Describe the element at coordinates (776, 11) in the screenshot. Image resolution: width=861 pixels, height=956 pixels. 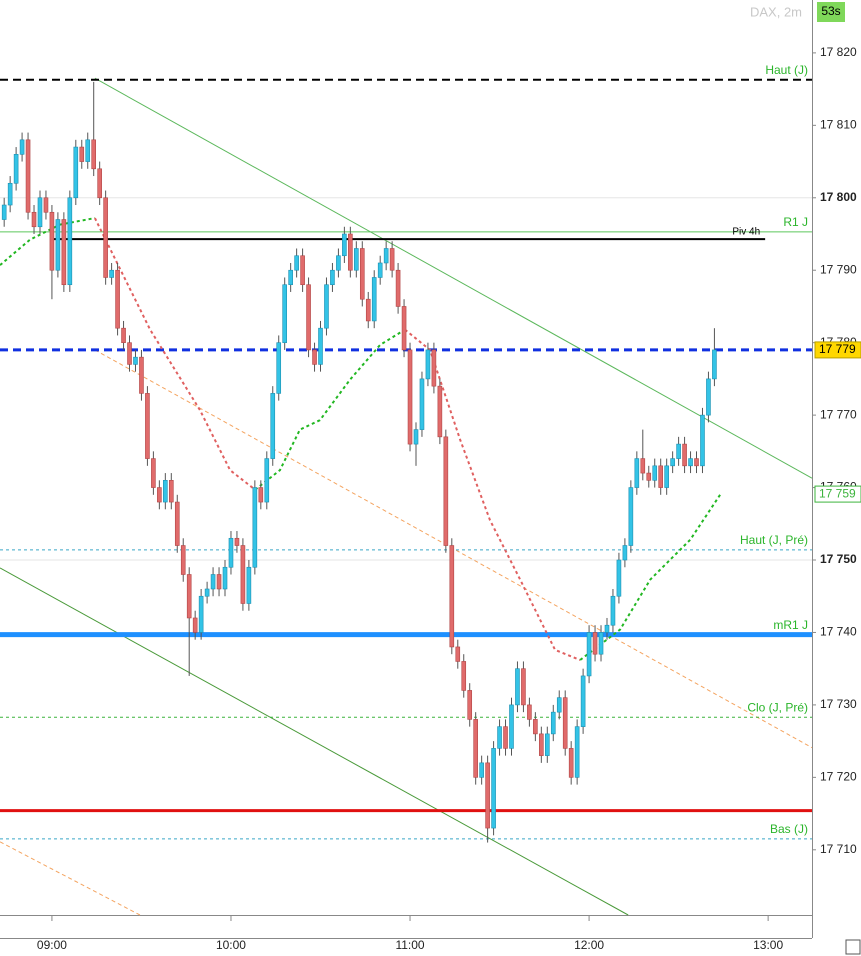
I see `chart-title: DAX, 2m` at that location.